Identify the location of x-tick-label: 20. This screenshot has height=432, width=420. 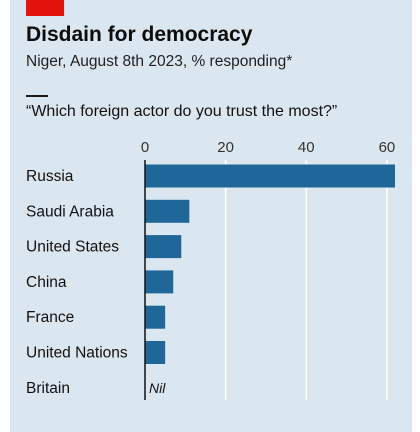
(225, 147).